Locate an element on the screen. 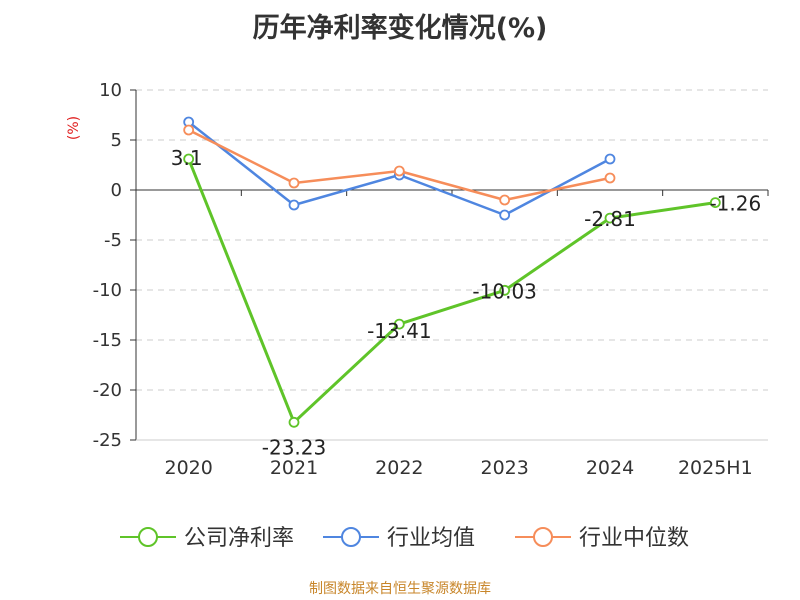 The height and width of the screenshot is (600, 800). x-tick-label: 2021 is located at coordinates (294, 468).